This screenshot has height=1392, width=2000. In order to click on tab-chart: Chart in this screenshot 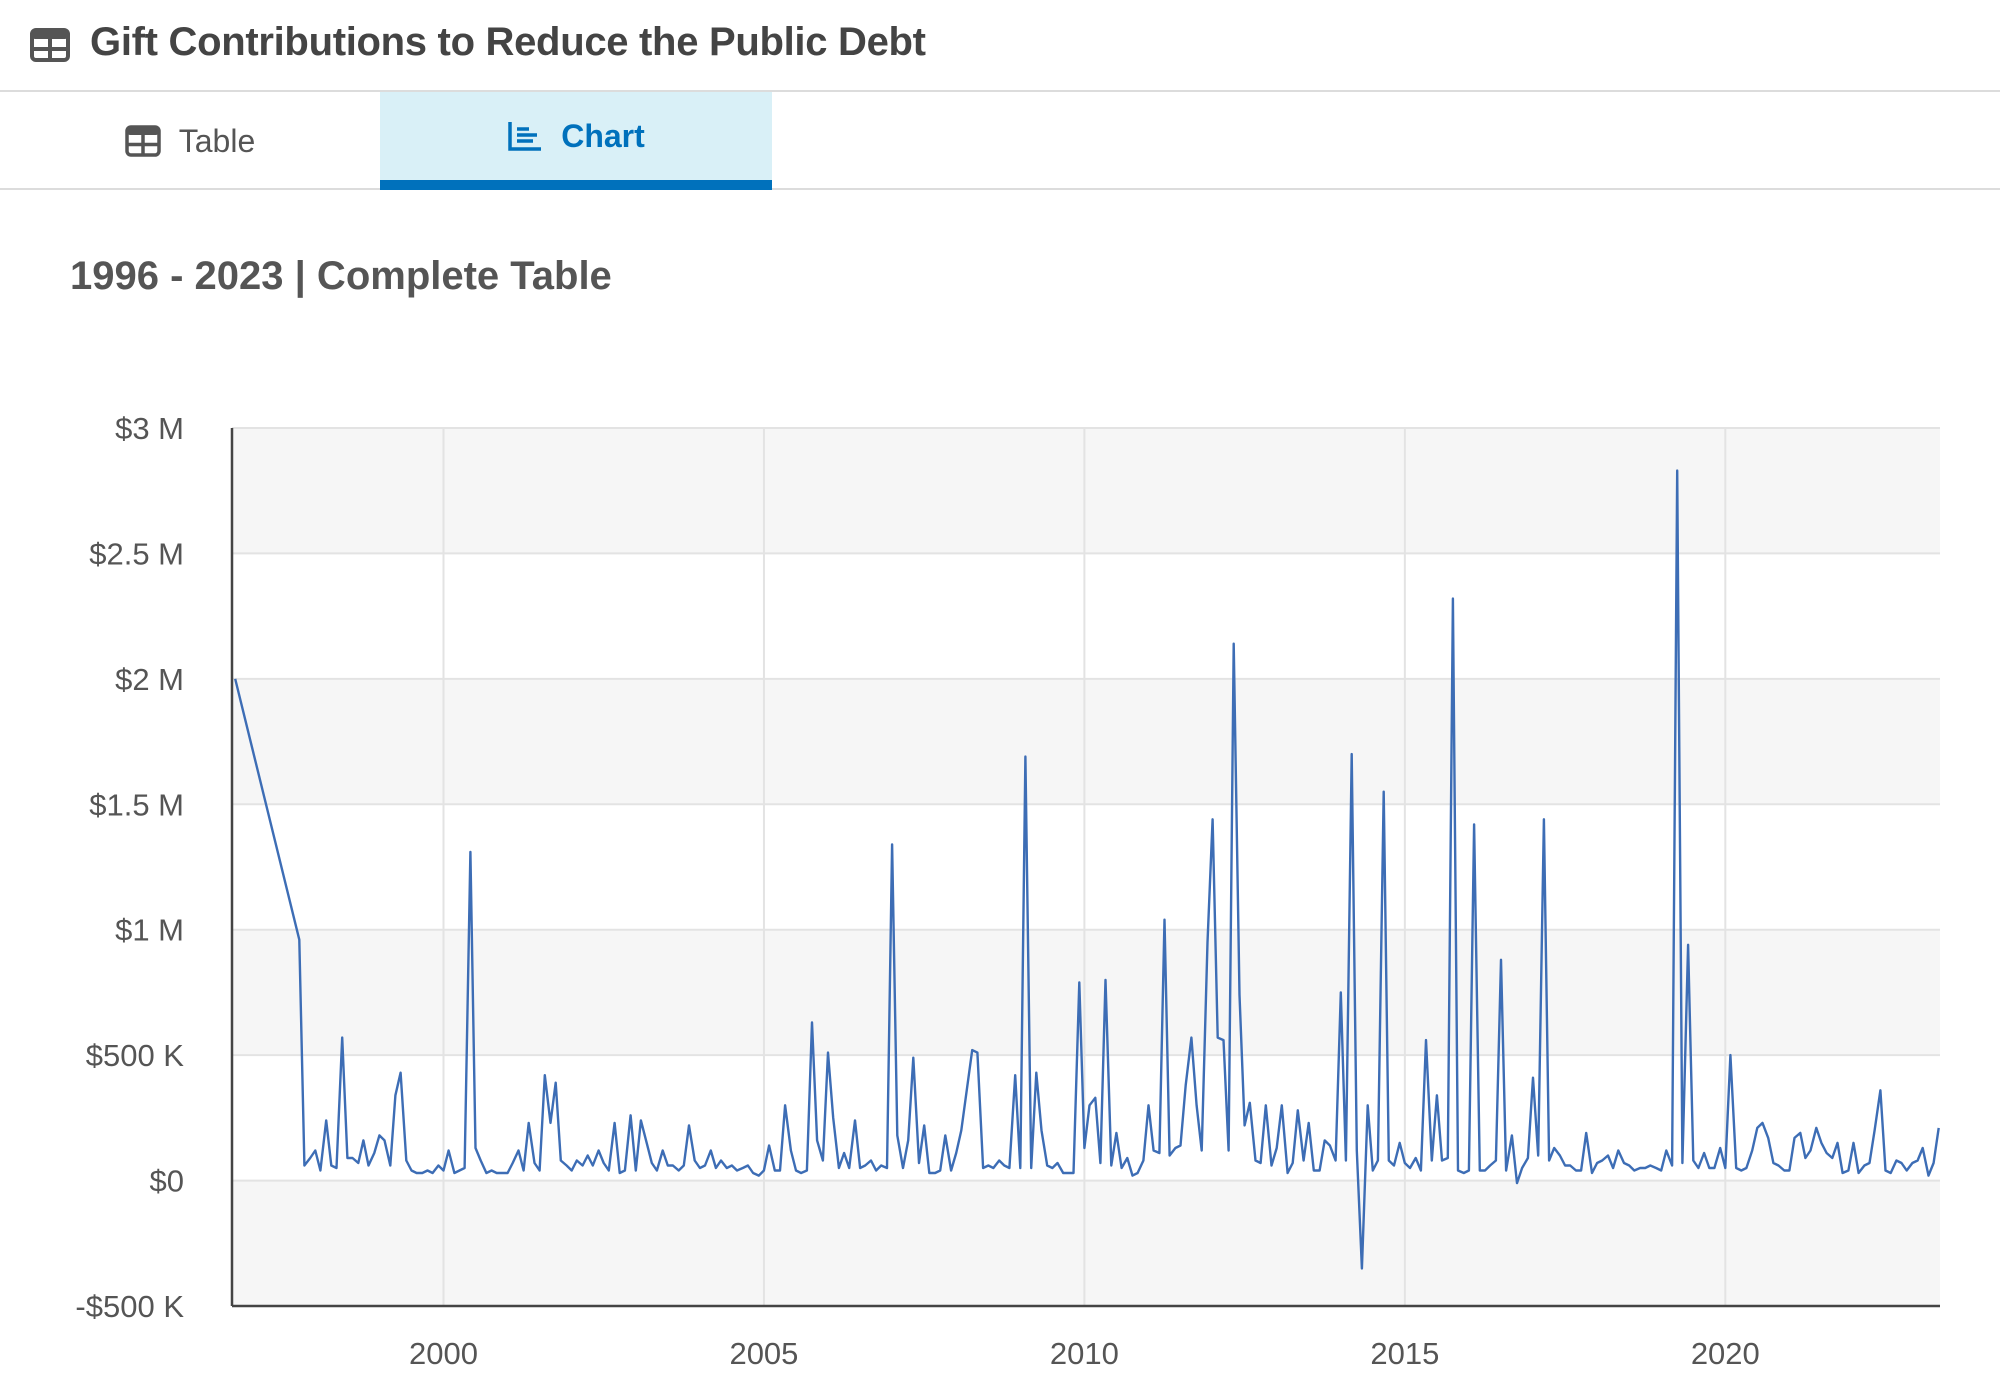, I will do `click(576, 141)`.